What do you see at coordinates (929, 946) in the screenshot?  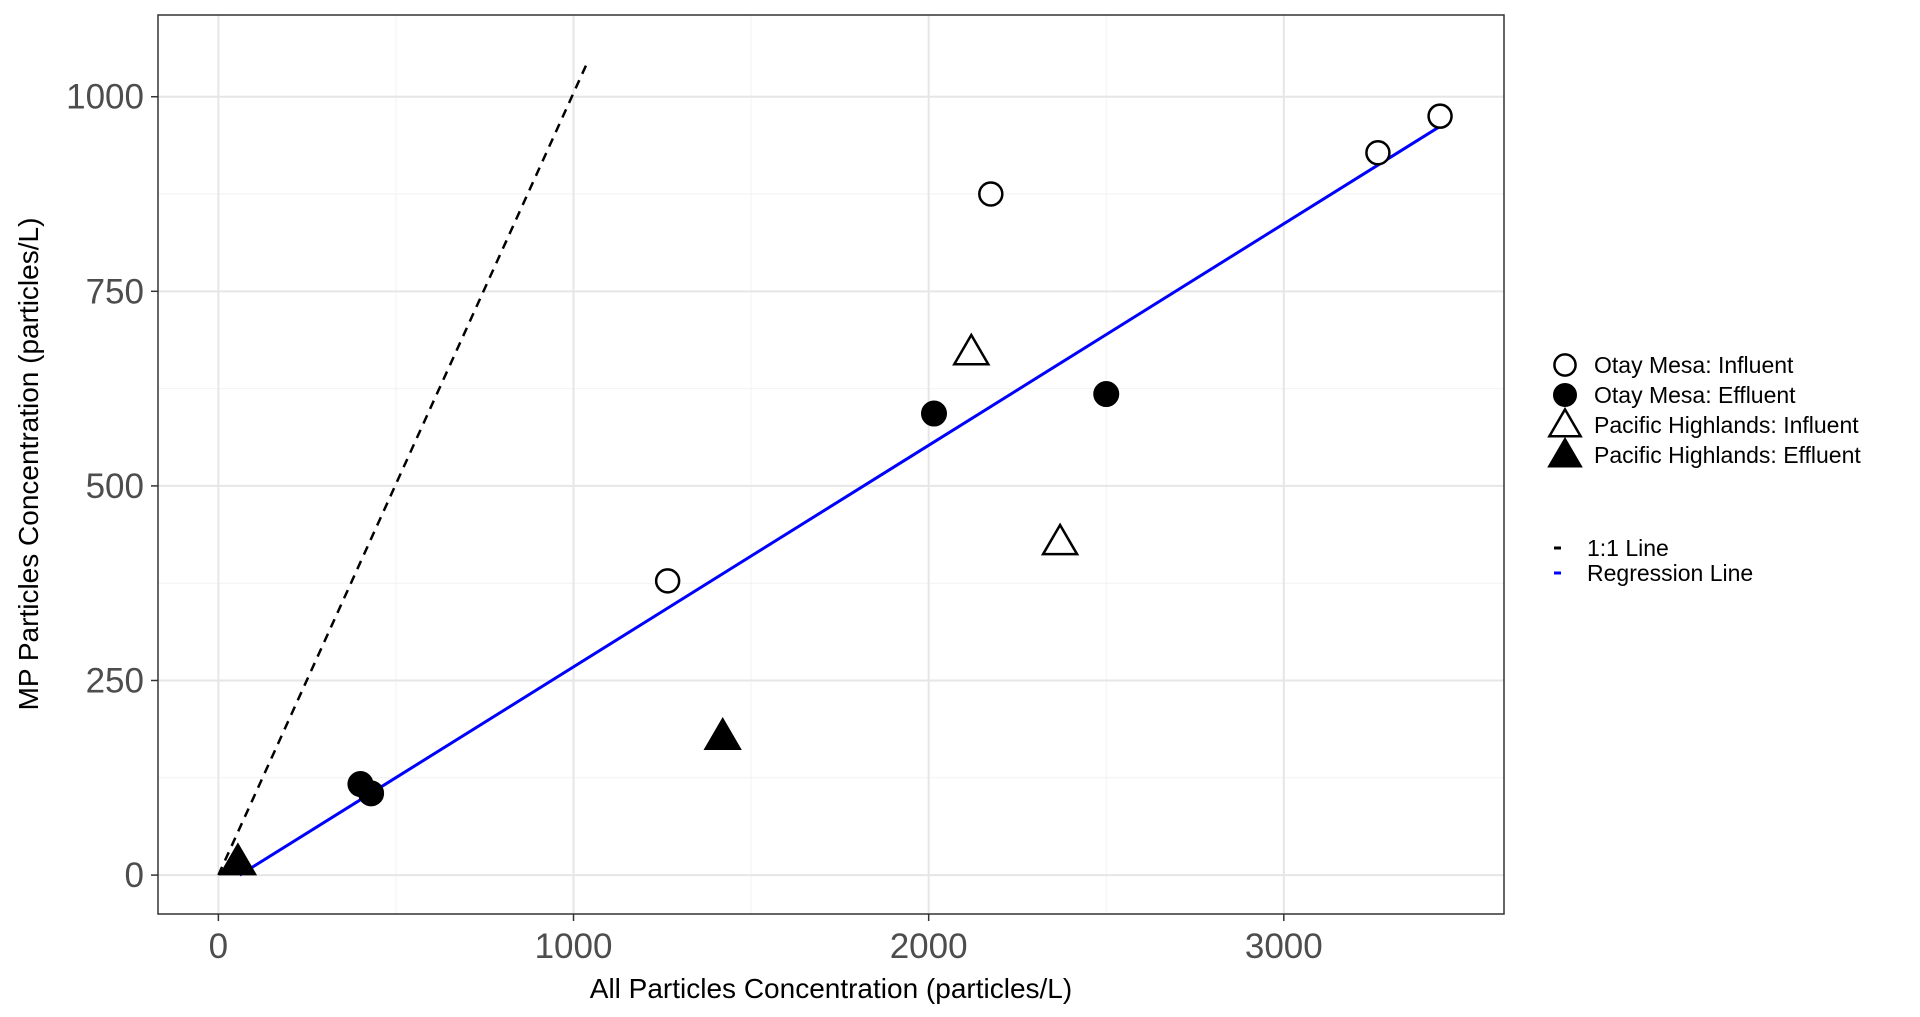 I see `x-tick-label: 2000` at bounding box center [929, 946].